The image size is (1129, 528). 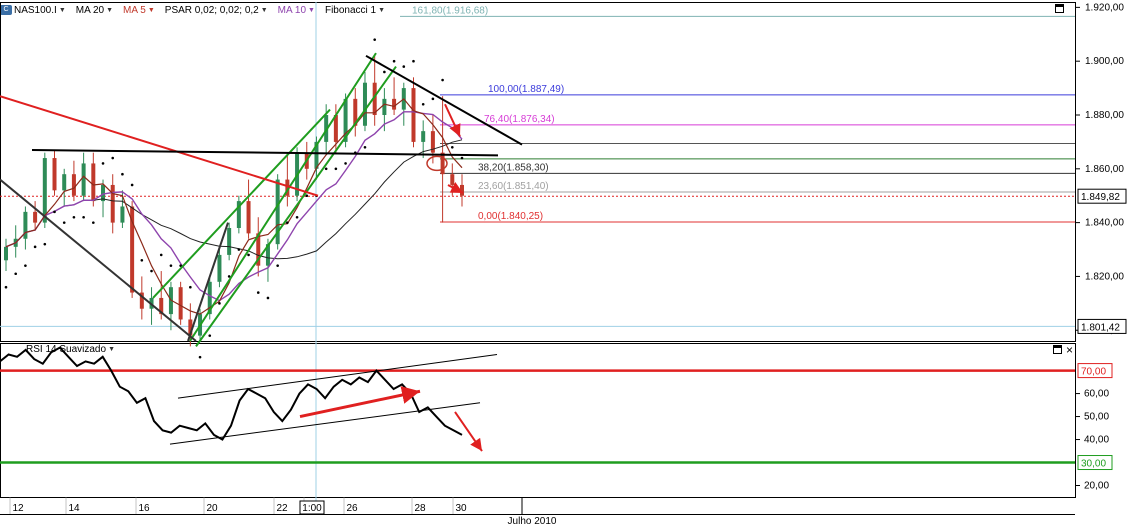 What do you see at coordinates (526, 89) in the screenshot?
I see `fibonacci-level-label: 100,00(1.887,49)` at bounding box center [526, 89].